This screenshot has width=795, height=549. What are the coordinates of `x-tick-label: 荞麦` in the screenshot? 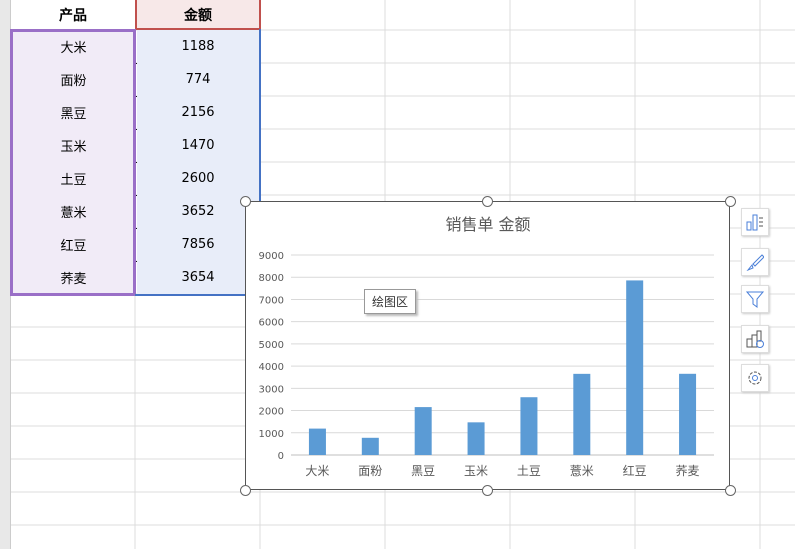 It's located at (688, 471).